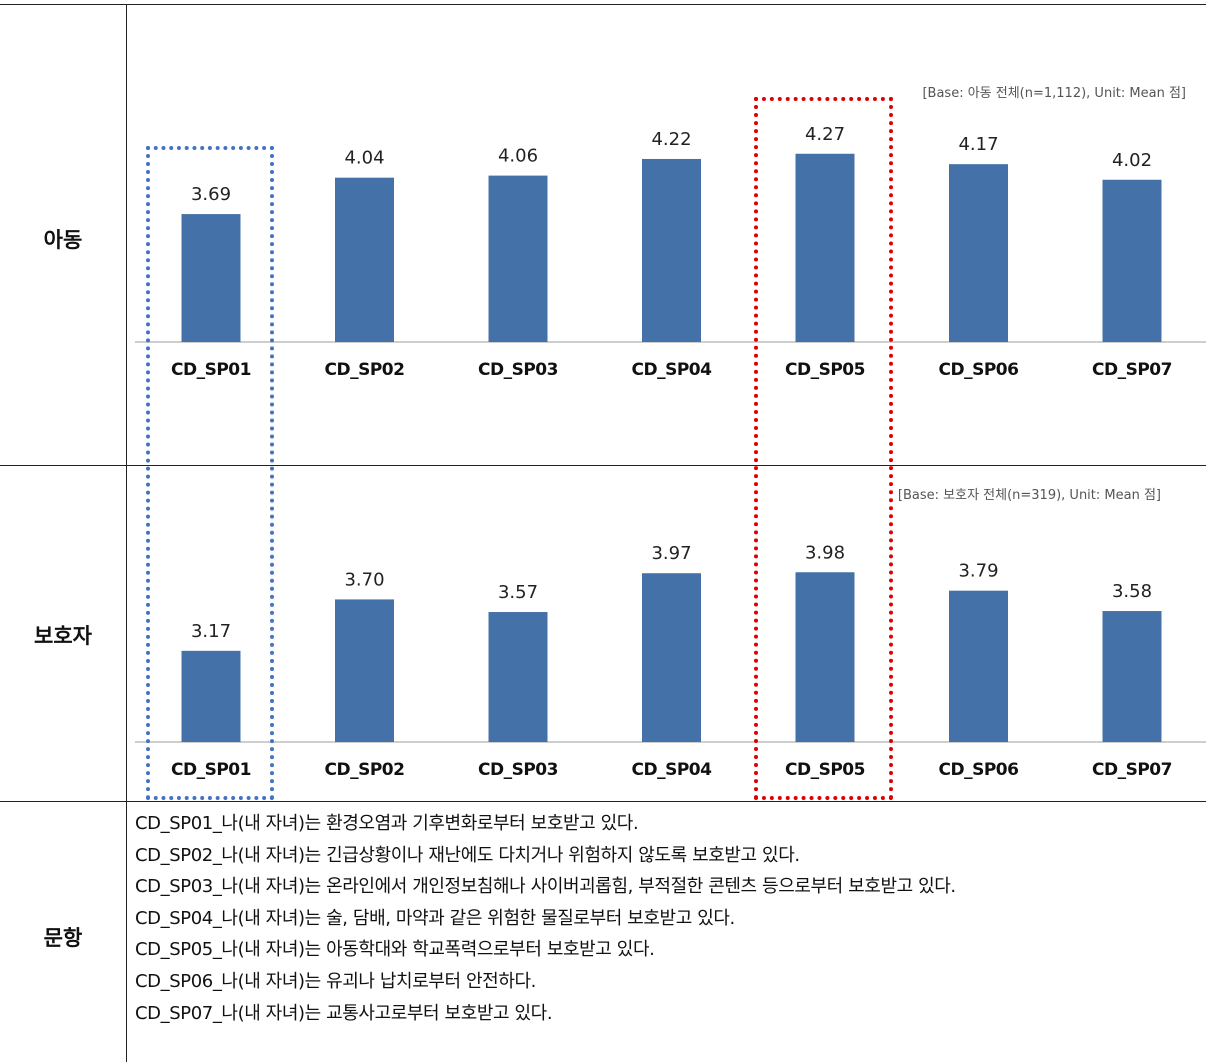 The width and height of the screenshot is (1206, 1062). I want to click on column-divider, so click(126, 533).